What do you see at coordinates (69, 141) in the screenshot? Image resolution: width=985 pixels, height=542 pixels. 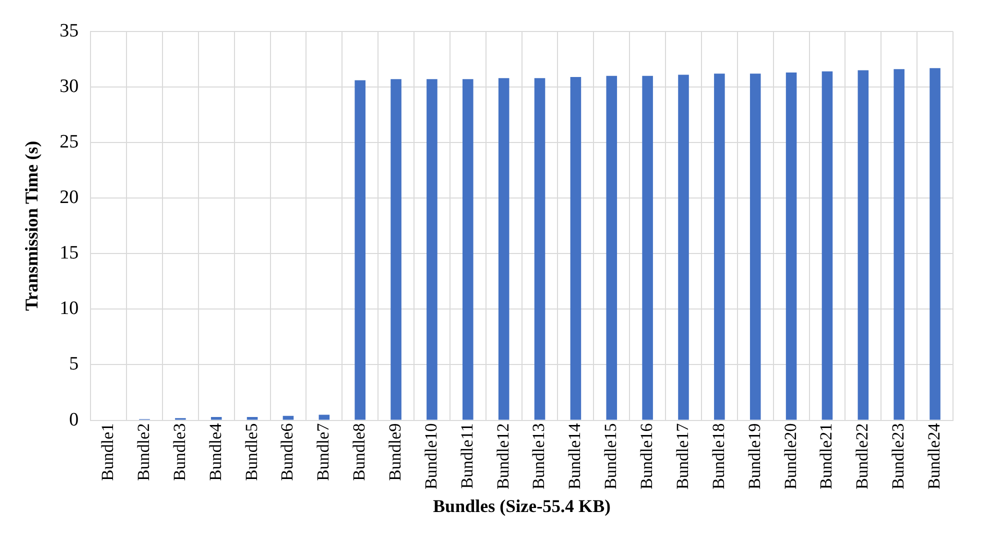 I see `y-tick-label: 25` at bounding box center [69, 141].